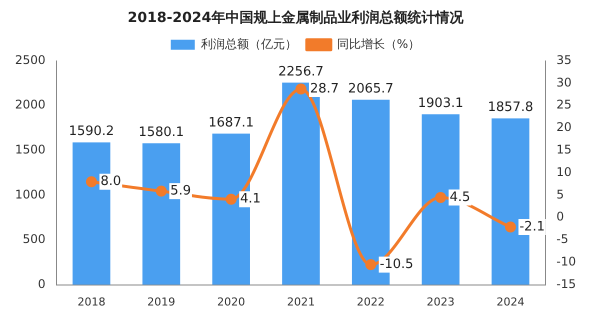 This screenshot has height=320, width=591. What do you see at coordinates (564, 149) in the screenshot?
I see `y2-tick-label: 15` at bounding box center [564, 149].